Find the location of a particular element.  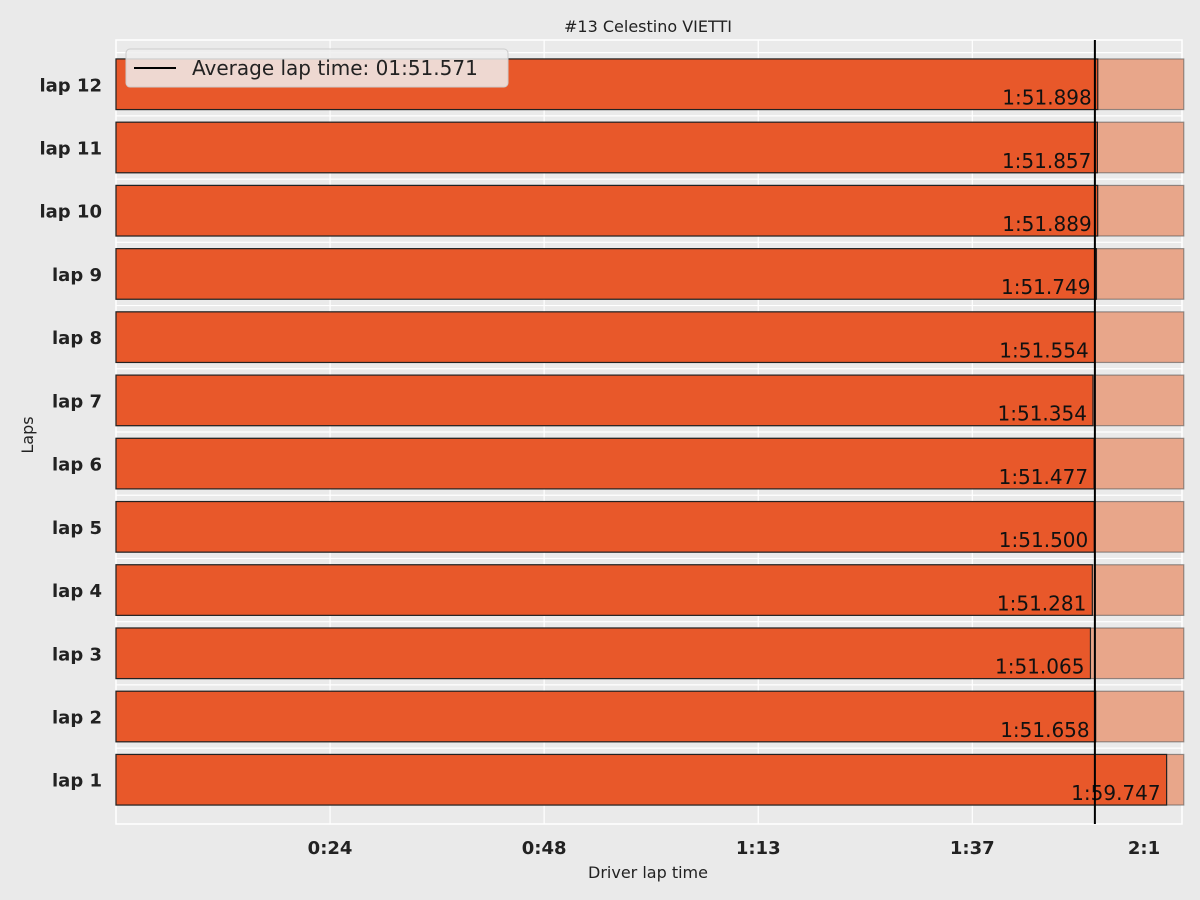

lap-time-label: 1:59.747 is located at coordinates (1115, 793).